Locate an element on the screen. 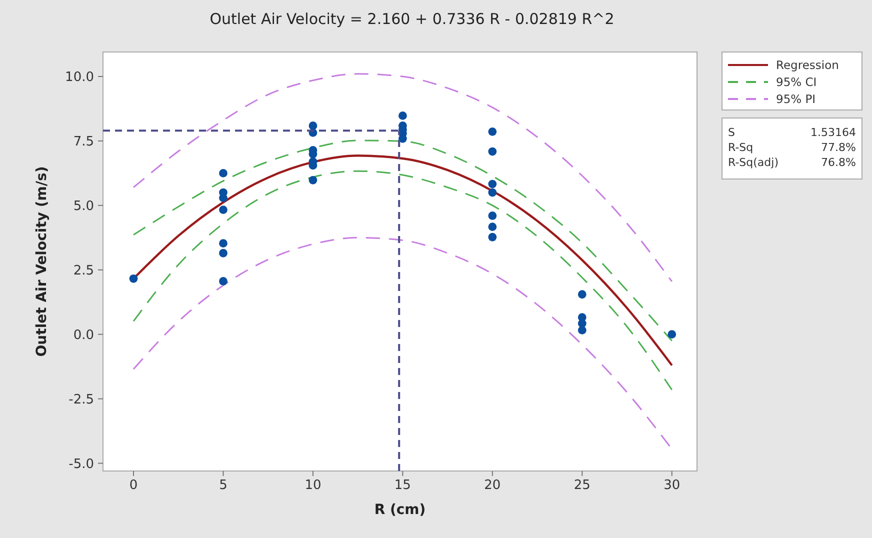  text: R-Sq(adj) is located at coordinates (753, 162).